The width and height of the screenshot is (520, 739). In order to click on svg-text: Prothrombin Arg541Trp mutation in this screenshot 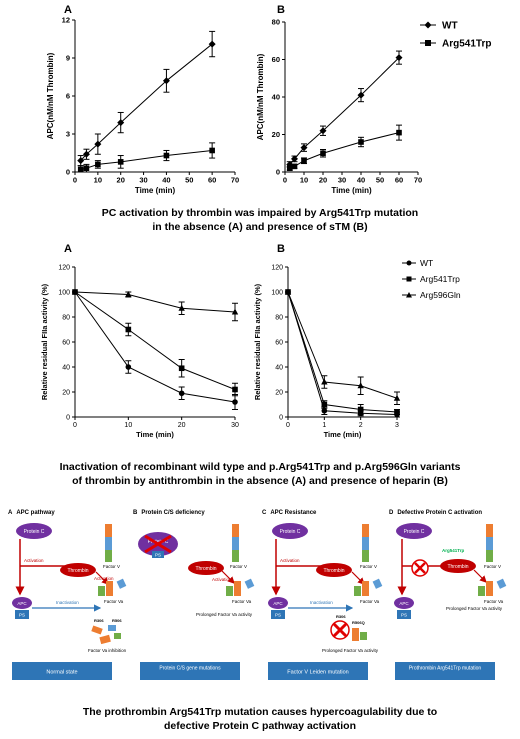, I will do `click(445, 669)`.